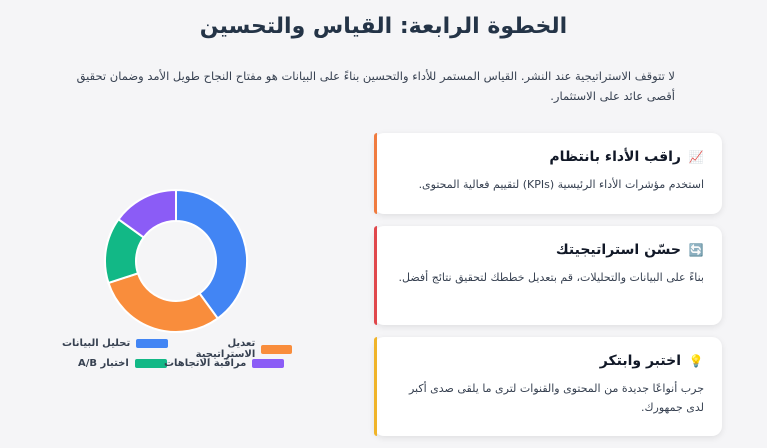 The image size is (767, 448). What do you see at coordinates (696, 157) in the screenshot?
I see `chart-up-icon: 📈` at bounding box center [696, 157].